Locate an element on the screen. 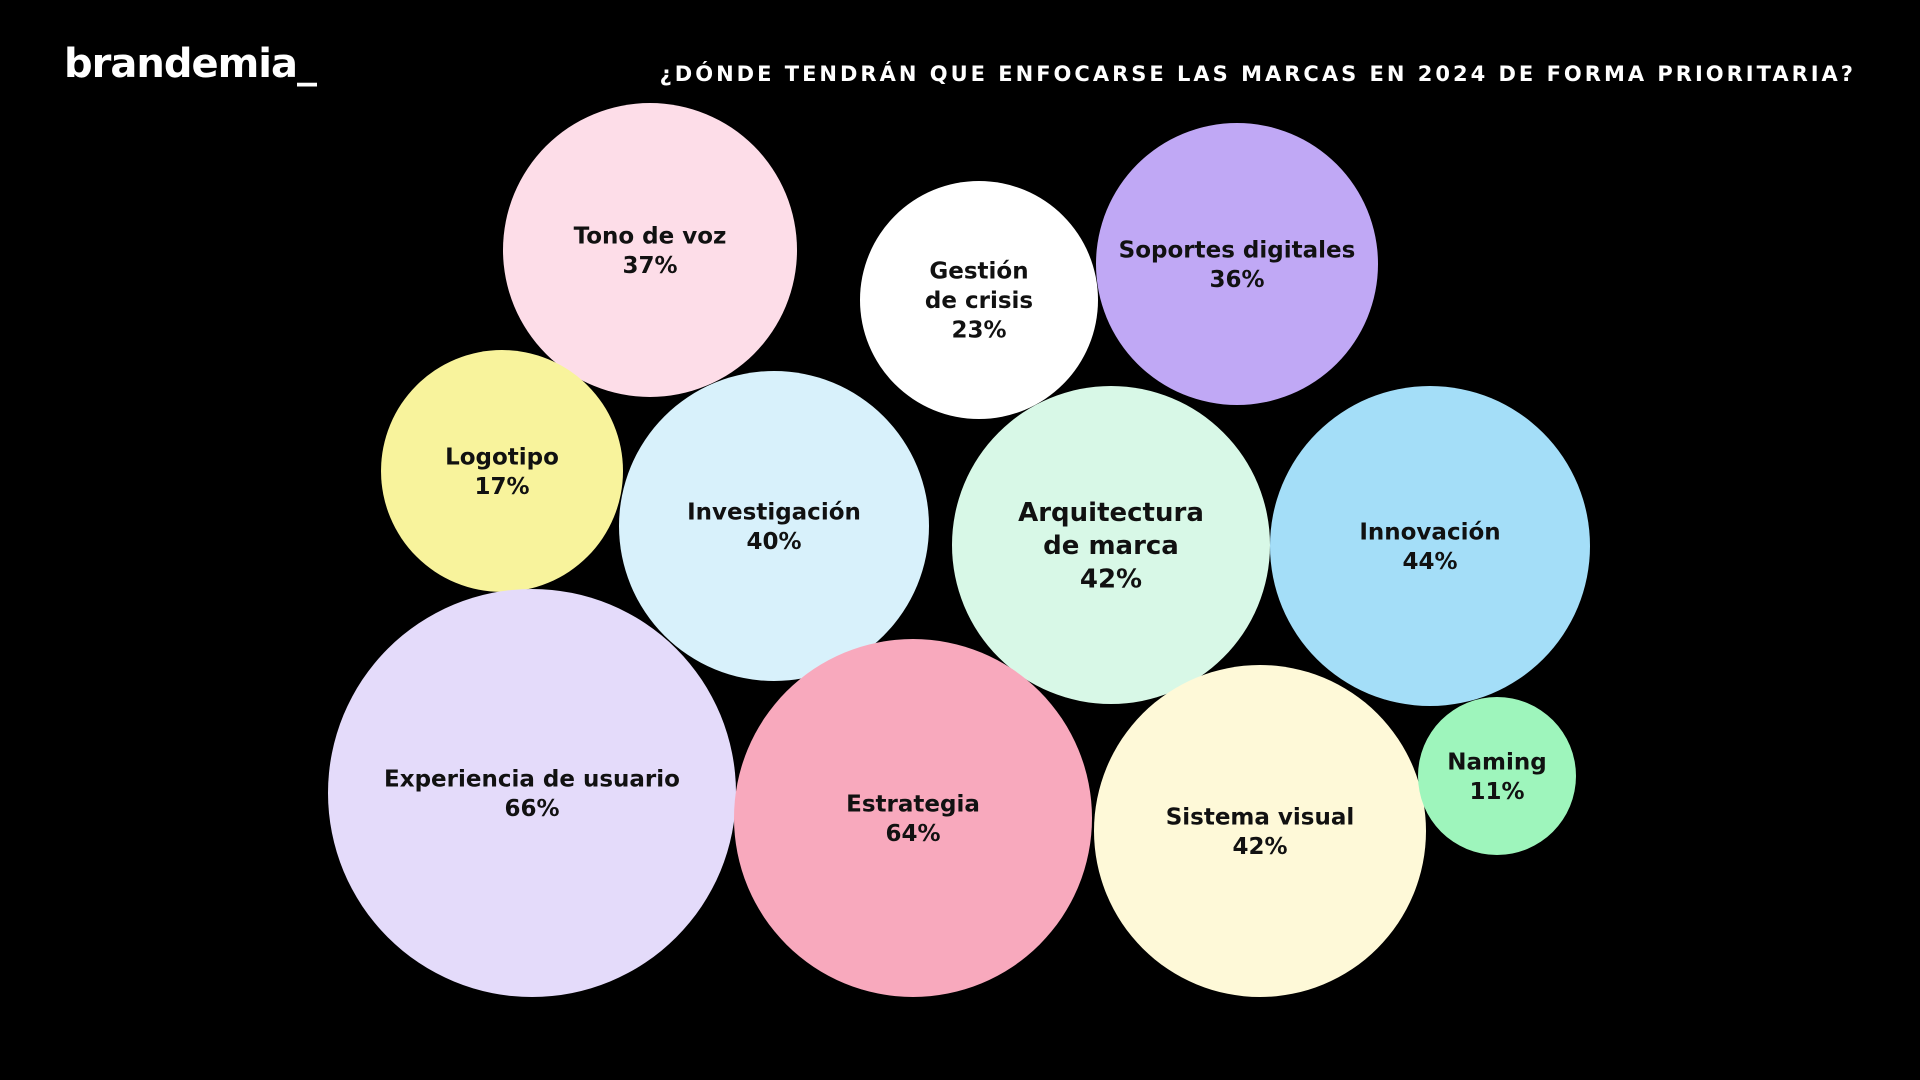 The height and width of the screenshot is (1080, 1920). bubble-circle-soportes-digitales is located at coordinates (1237, 264).